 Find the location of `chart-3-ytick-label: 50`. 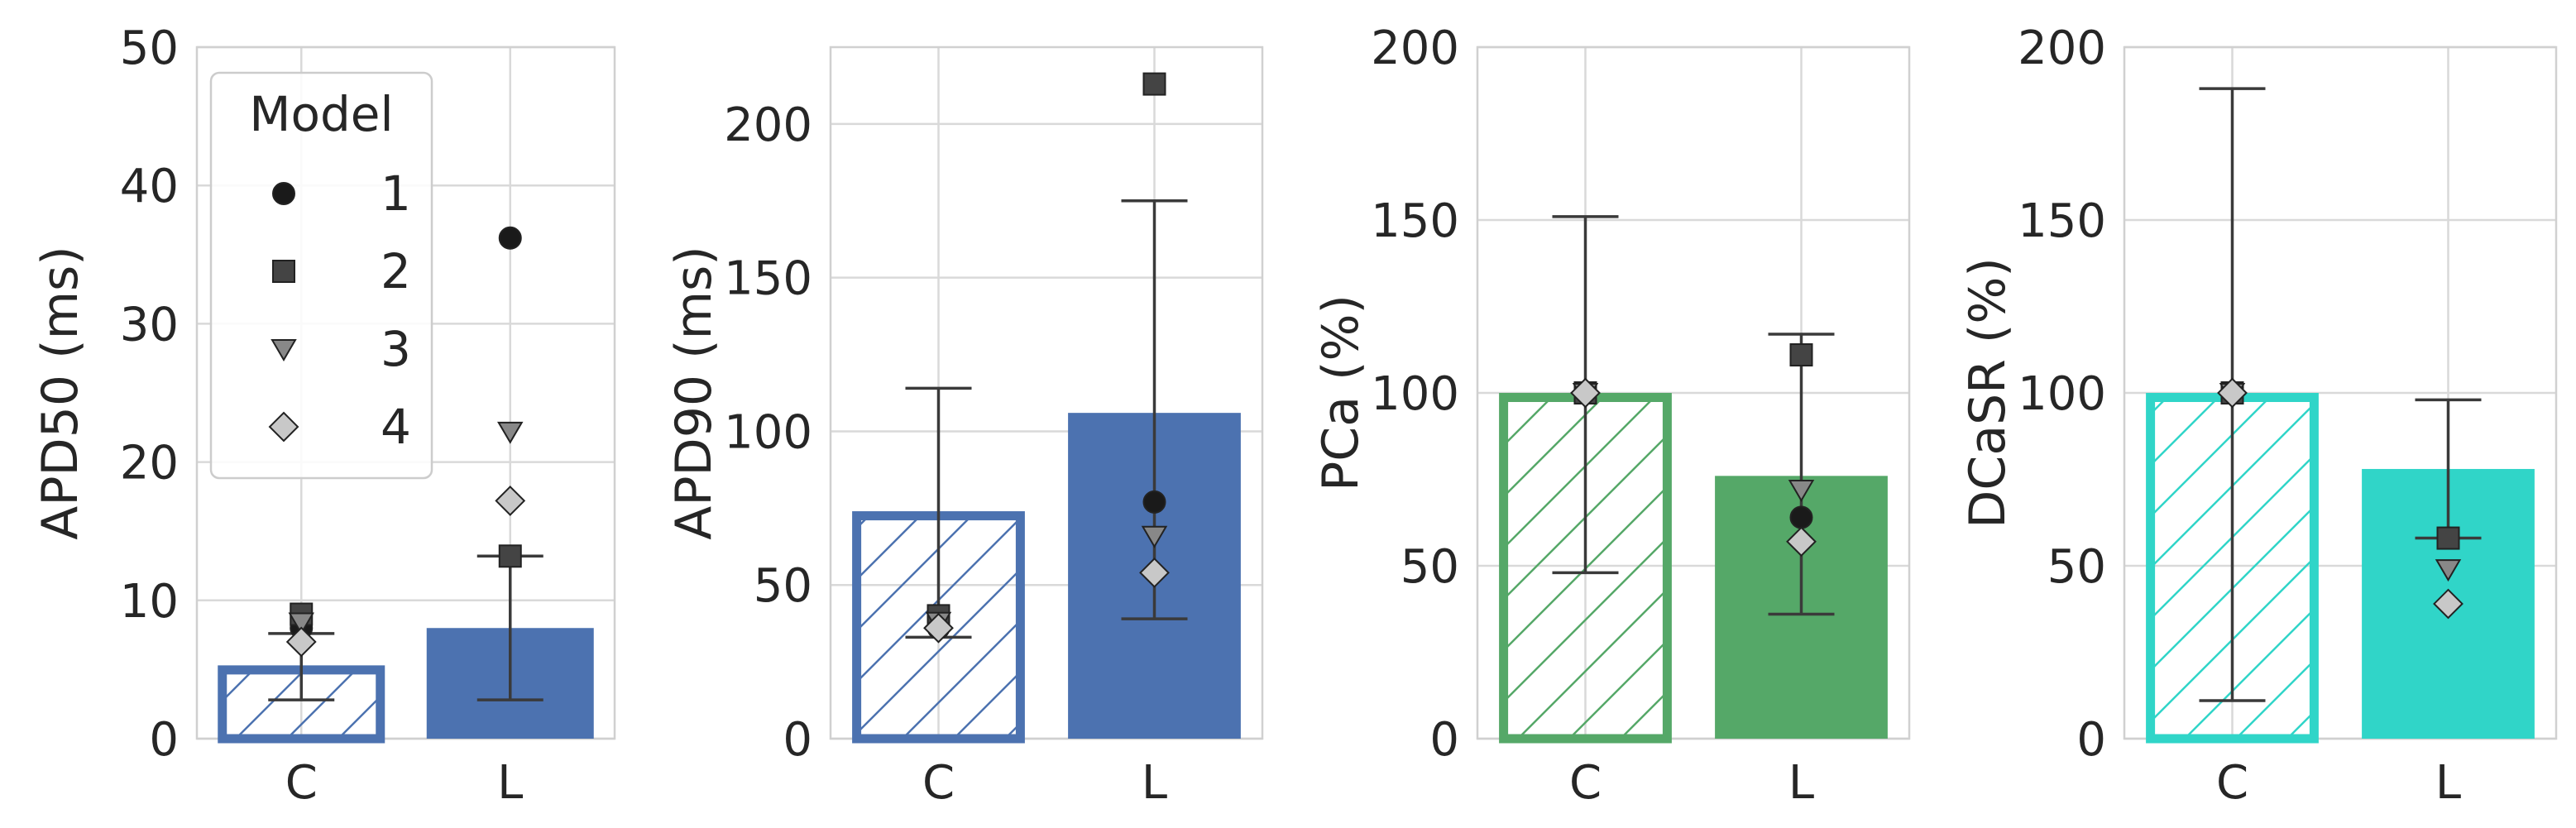

chart-3-ytick-label: 50 is located at coordinates (1430, 567).